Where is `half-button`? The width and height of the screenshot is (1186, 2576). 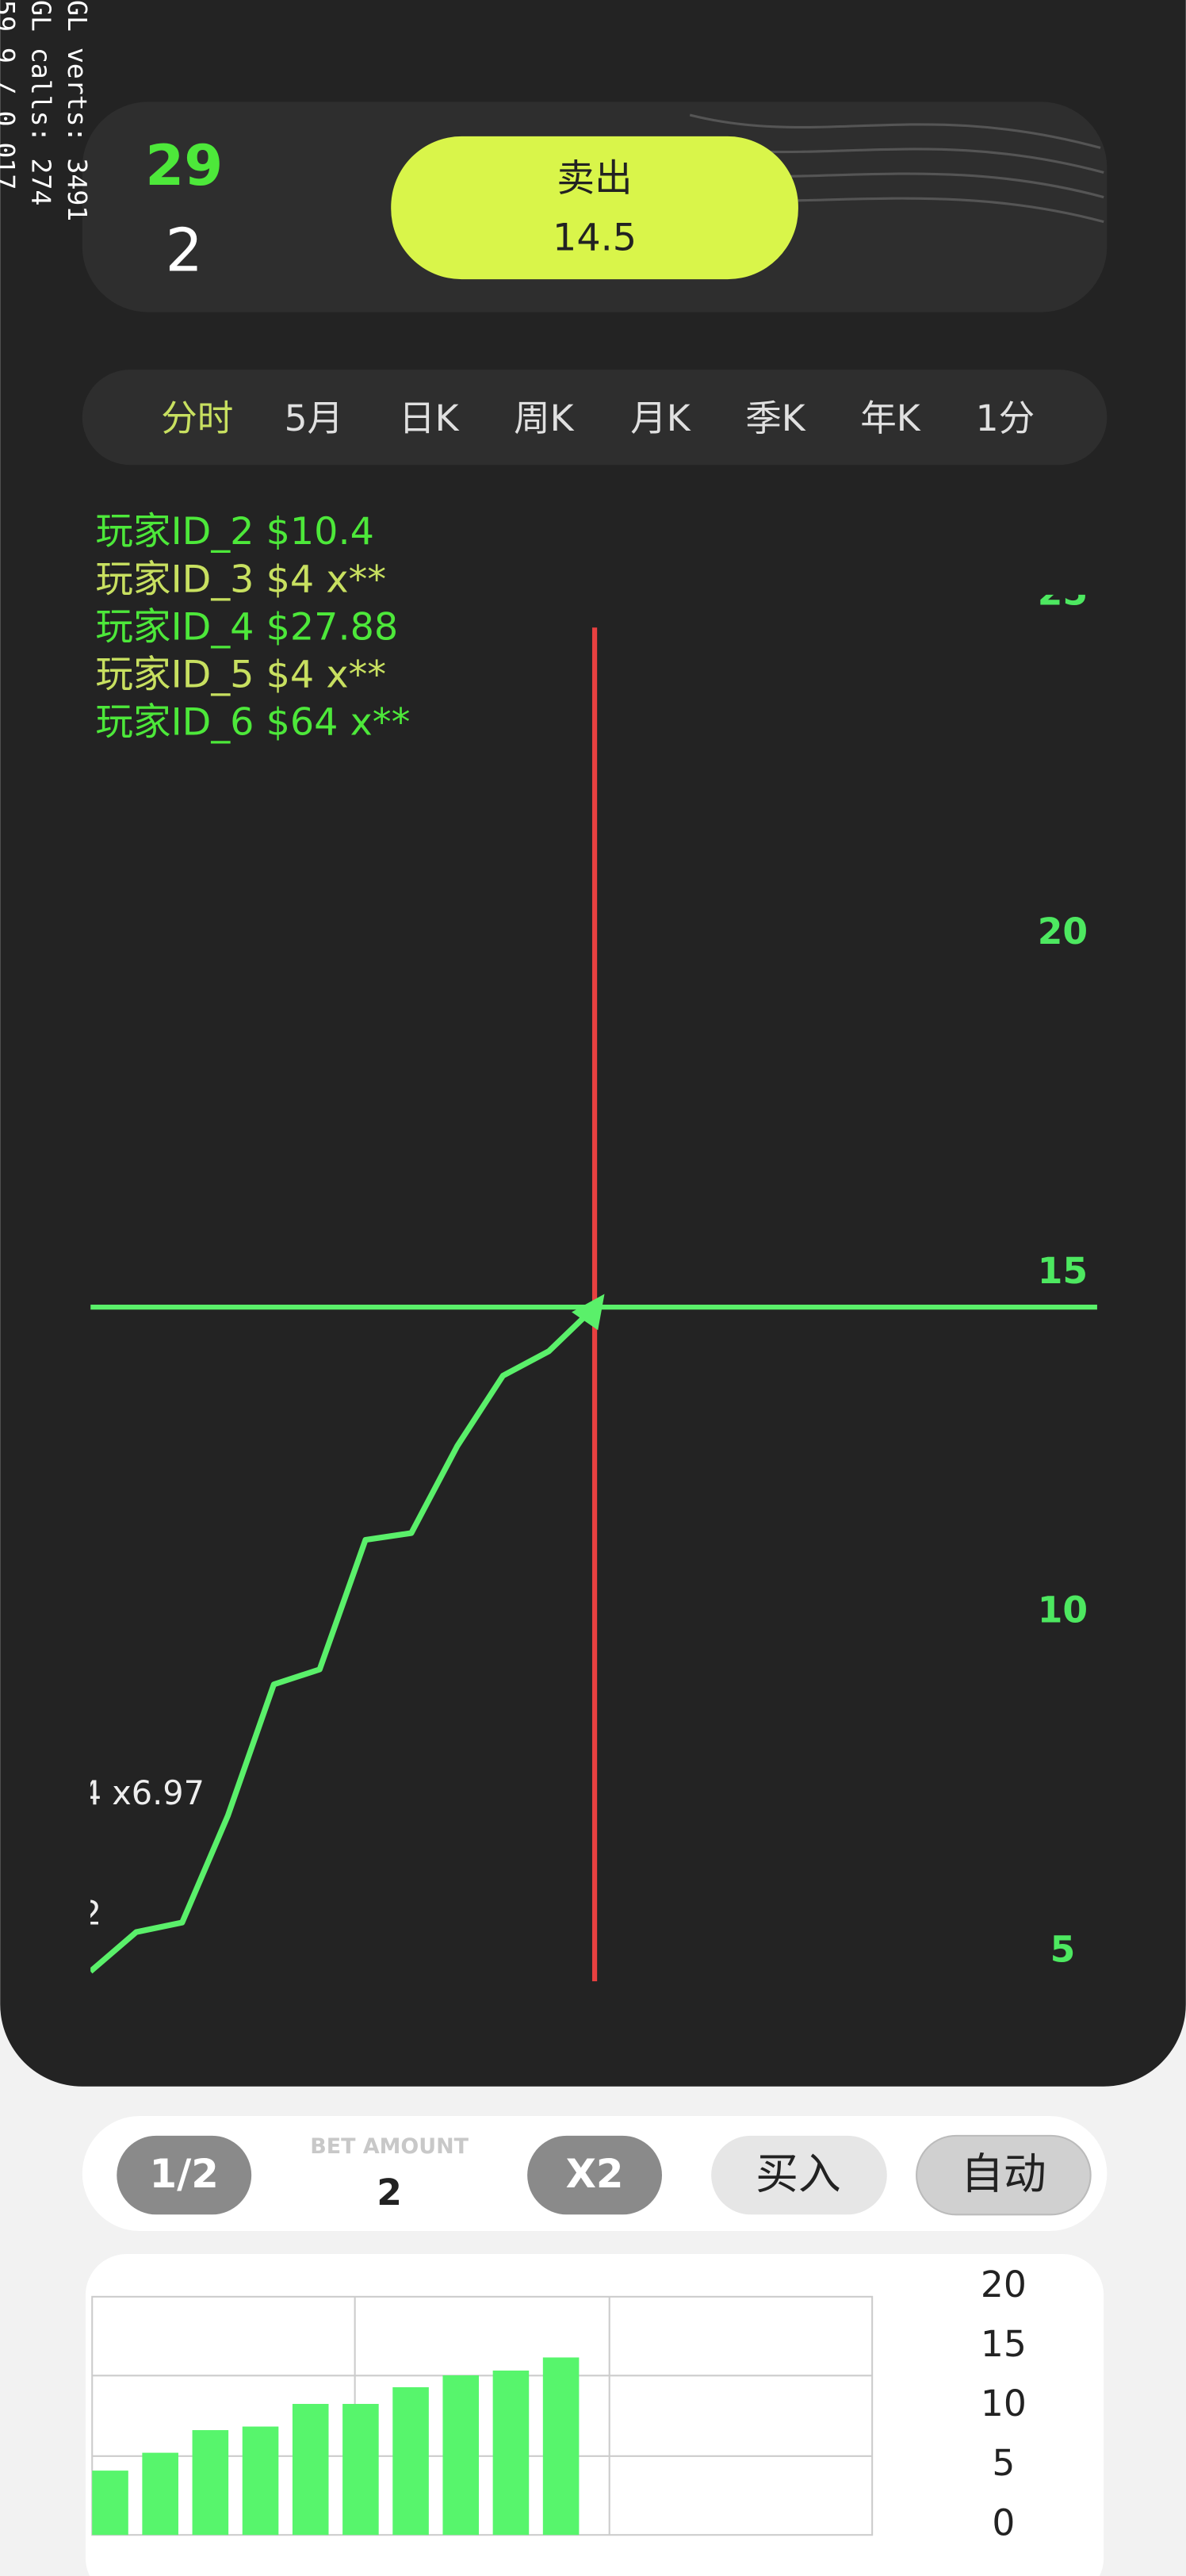 half-button is located at coordinates (184, 2175).